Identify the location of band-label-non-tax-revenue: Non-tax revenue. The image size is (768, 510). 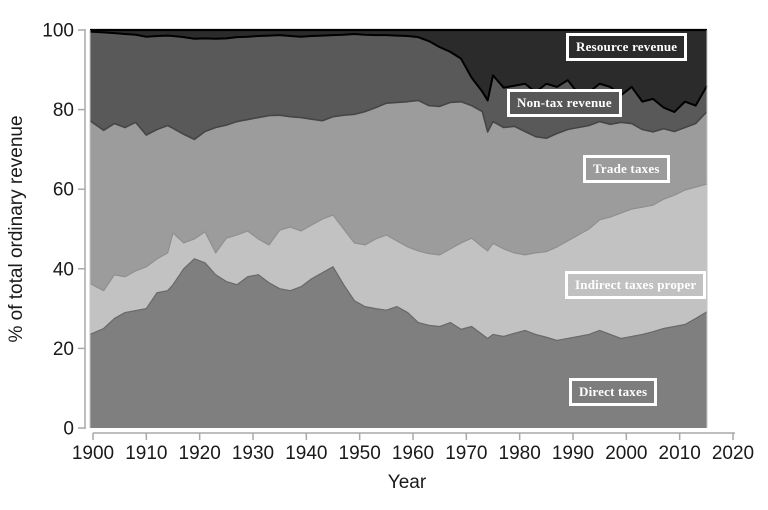
(564, 103).